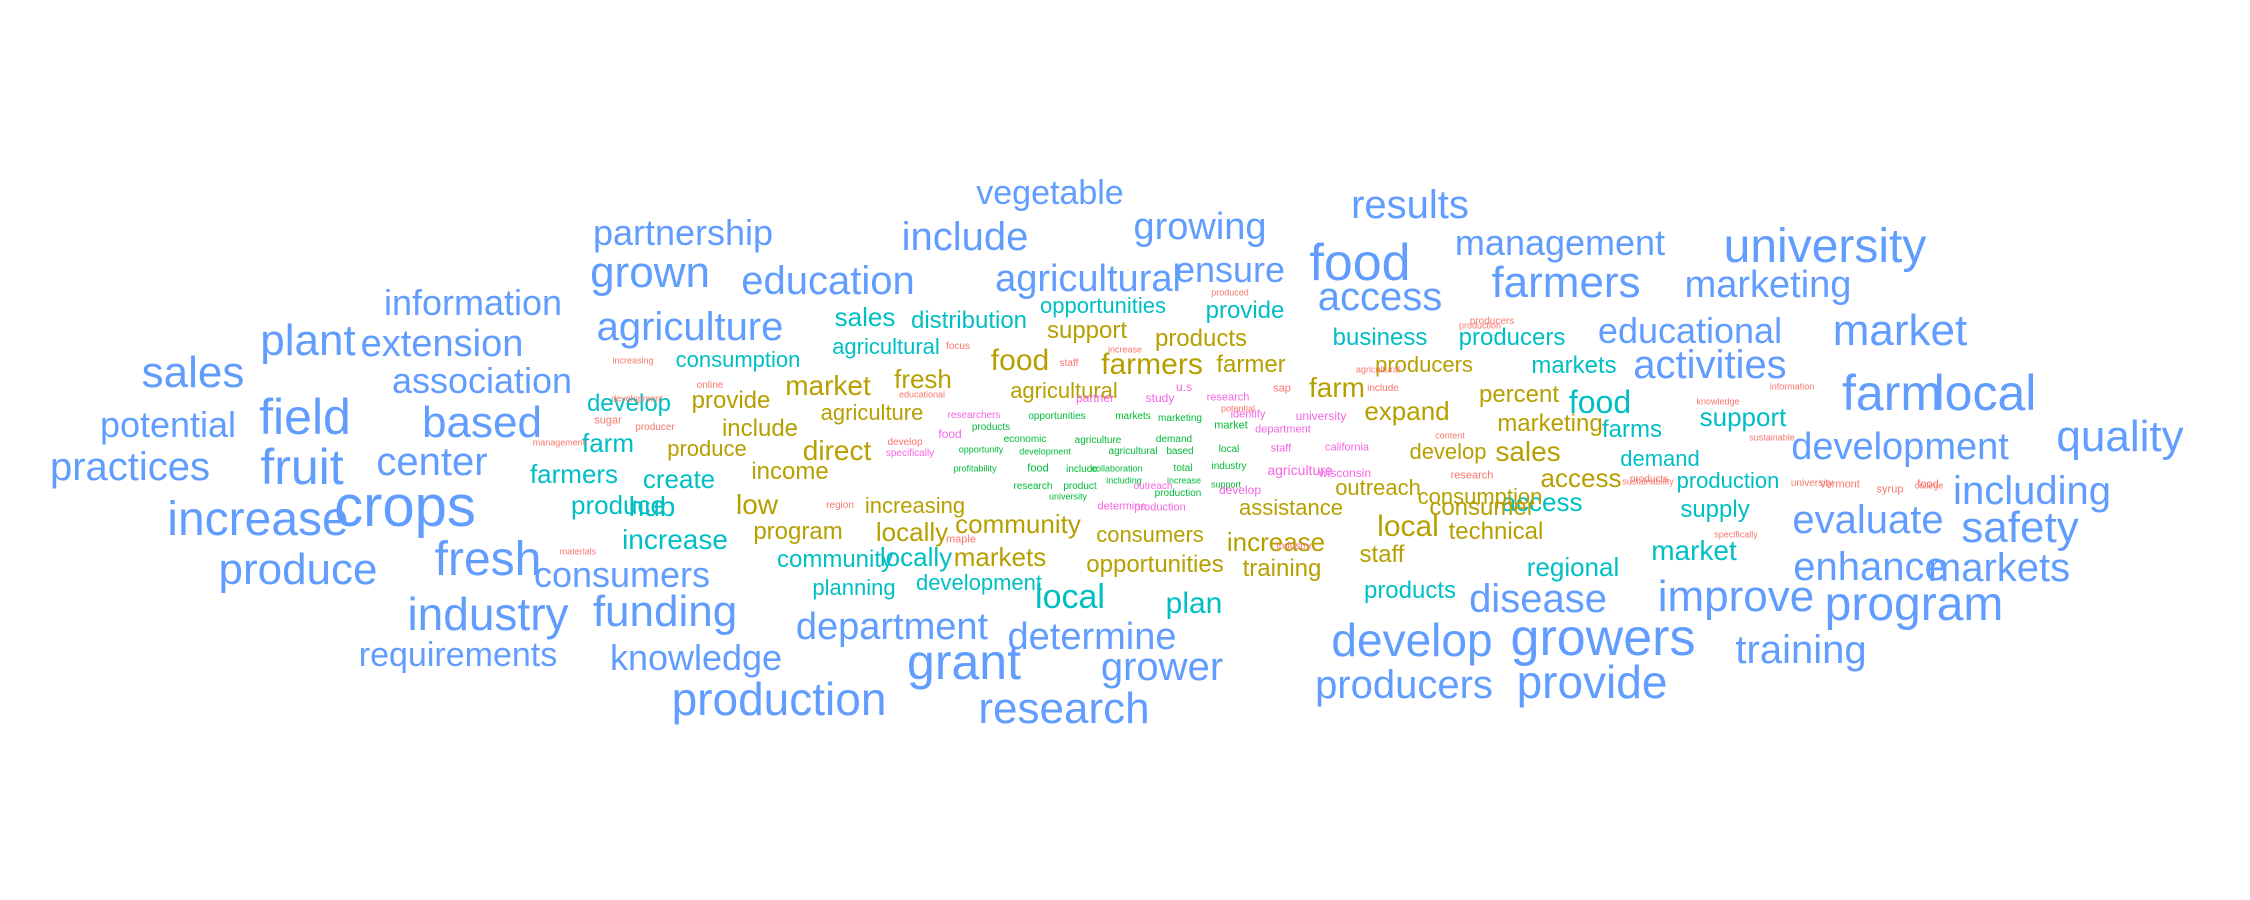 The image size is (2250, 900). What do you see at coordinates (757, 504) in the screenshot?
I see `word-olive-low: low` at bounding box center [757, 504].